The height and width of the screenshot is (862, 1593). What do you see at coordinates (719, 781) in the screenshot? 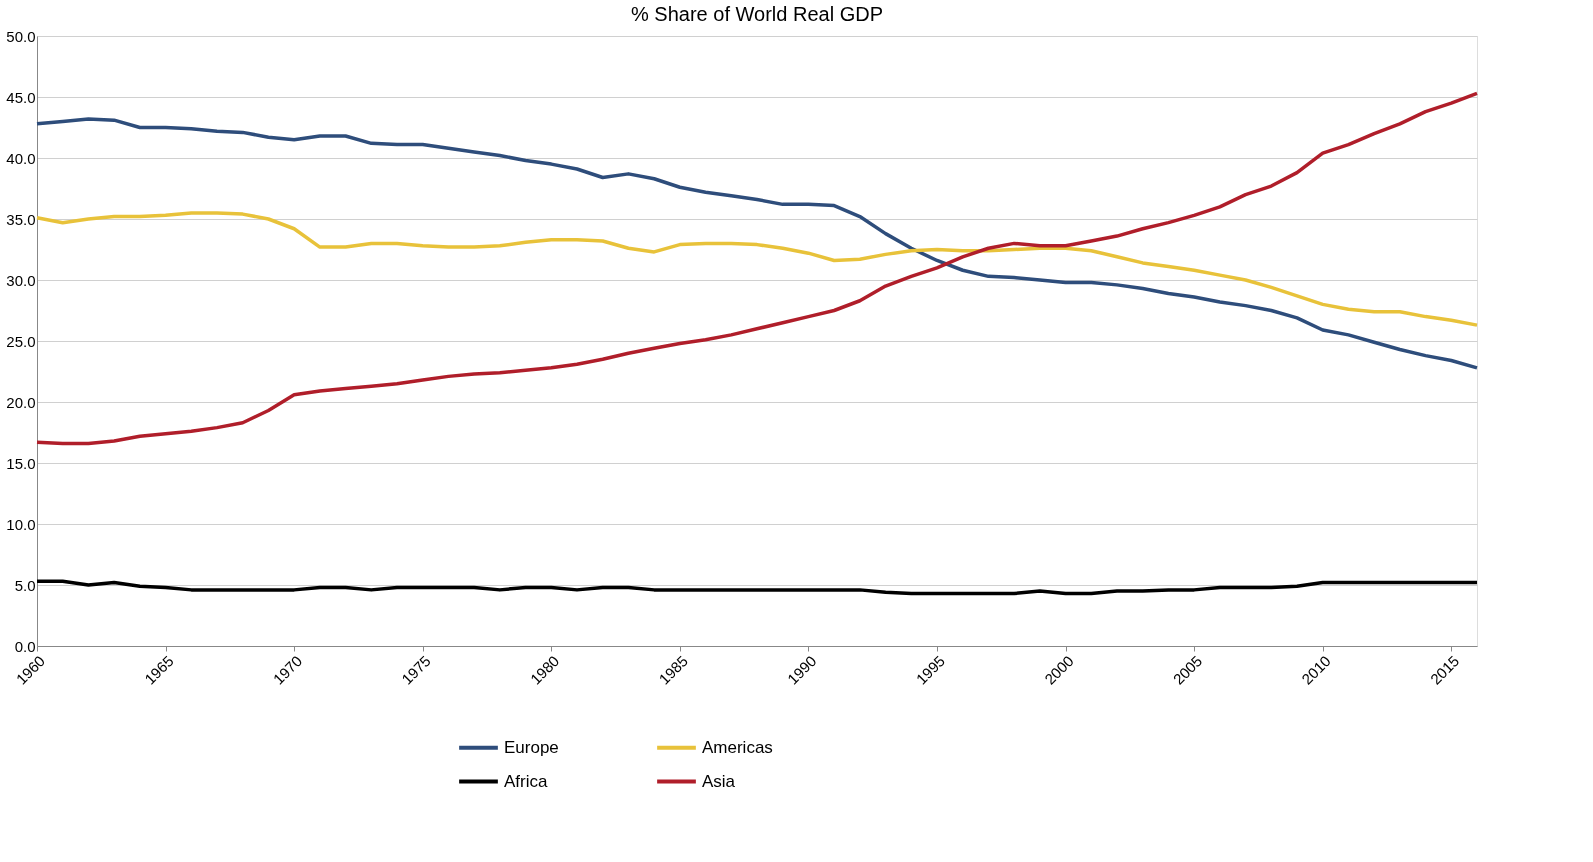
I see `legend-label: Asia` at bounding box center [719, 781].